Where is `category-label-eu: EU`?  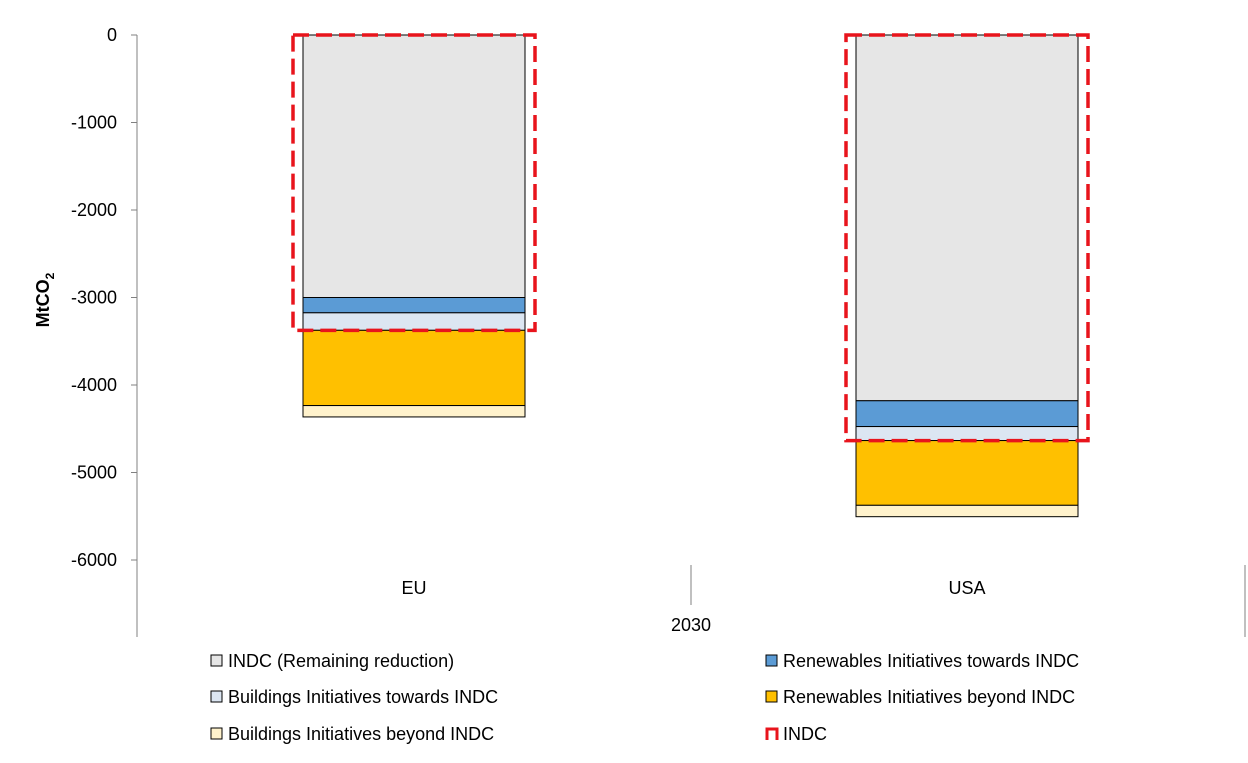 category-label-eu: EU is located at coordinates (413, 588).